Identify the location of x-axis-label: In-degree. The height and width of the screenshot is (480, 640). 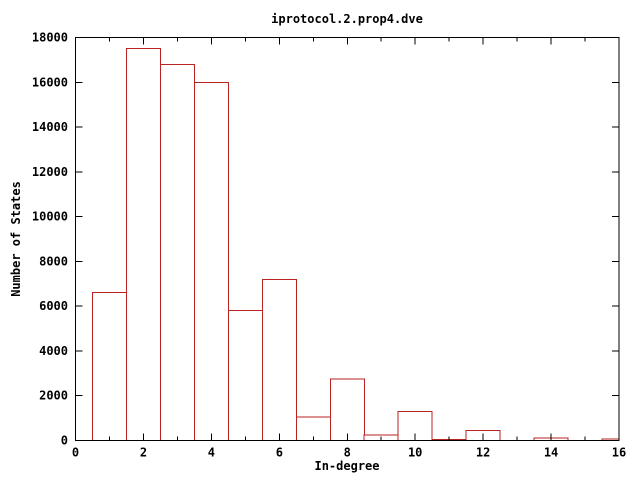
(346, 466).